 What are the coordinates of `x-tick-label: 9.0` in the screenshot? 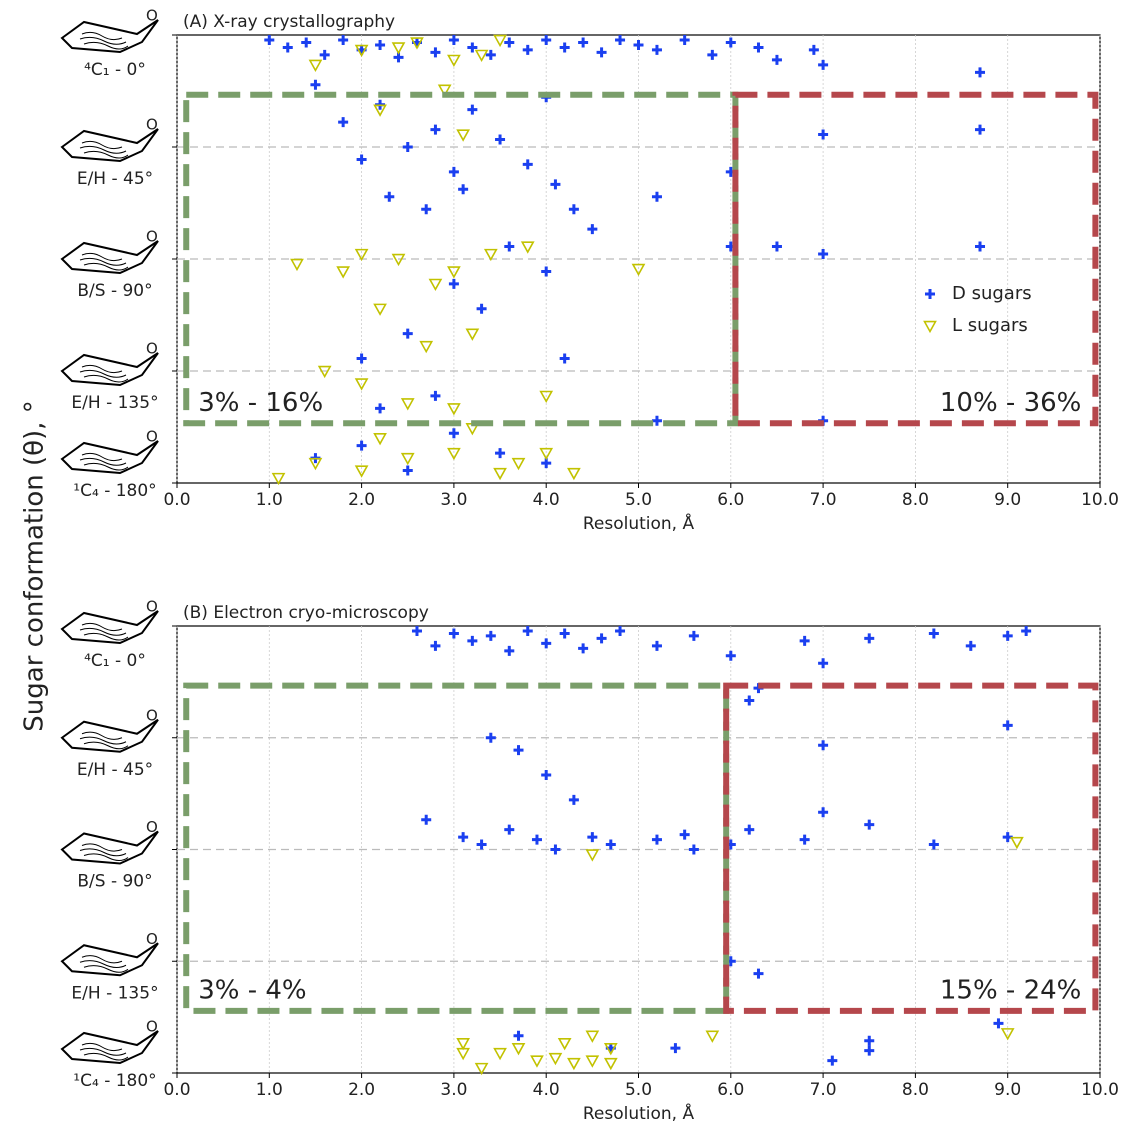 It's located at (1007, 500).